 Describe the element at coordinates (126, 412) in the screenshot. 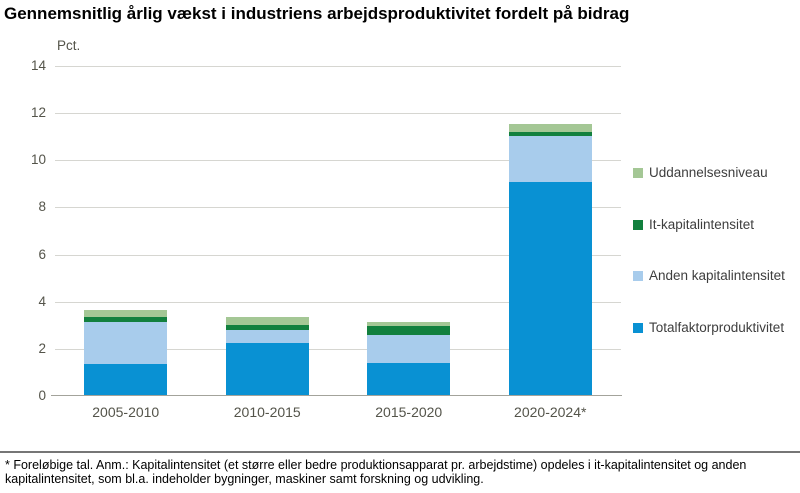

I see `x-tick-label: 2005-2010` at that location.